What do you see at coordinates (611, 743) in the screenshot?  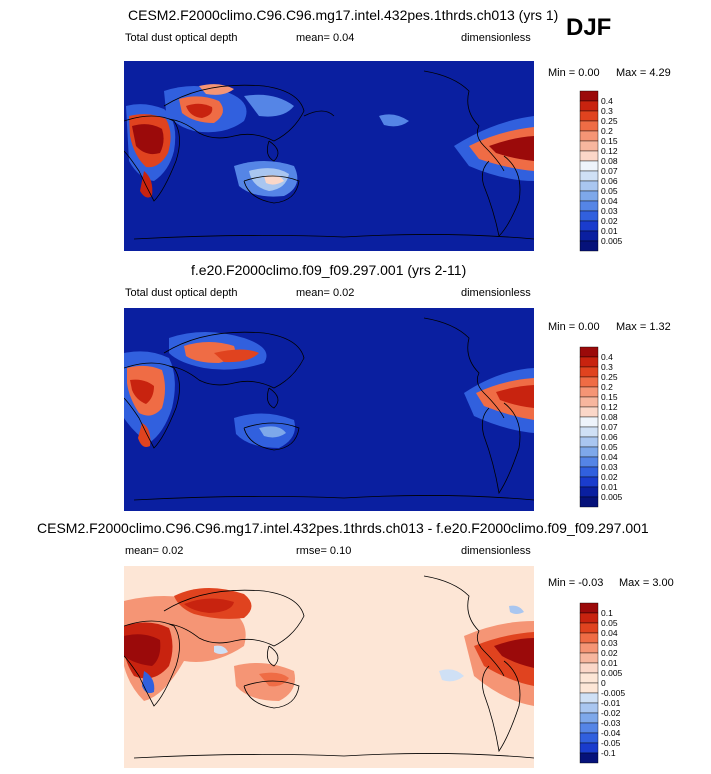 I see `colorbar-tick-label: -0.05` at bounding box center [611, 743].